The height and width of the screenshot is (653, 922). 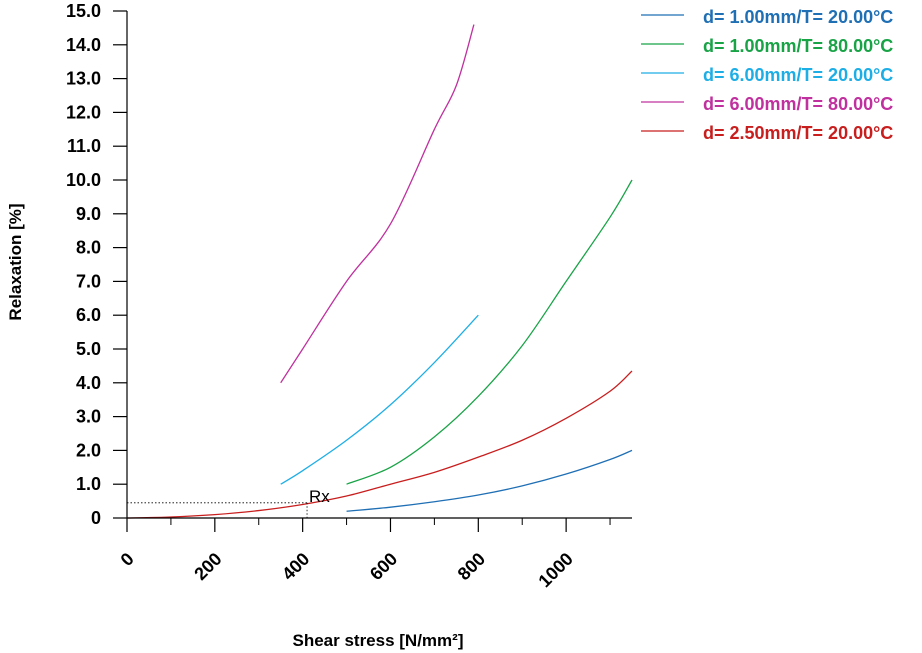 What do you see at coordinates (88, 484) in the screenshot?
I see `y-tick-label: 1.0` at bounding box center [88, 484].